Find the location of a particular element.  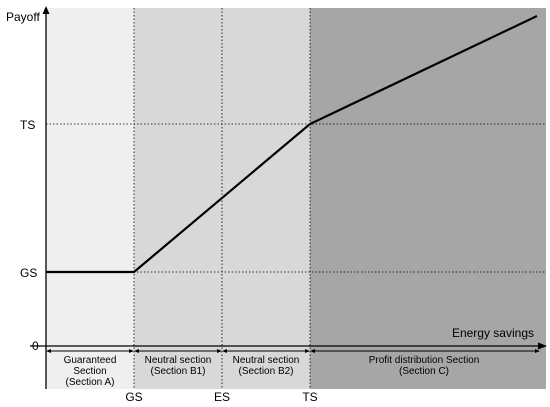

x-axis-label: Energy savings is located at coordinates (493, 333).